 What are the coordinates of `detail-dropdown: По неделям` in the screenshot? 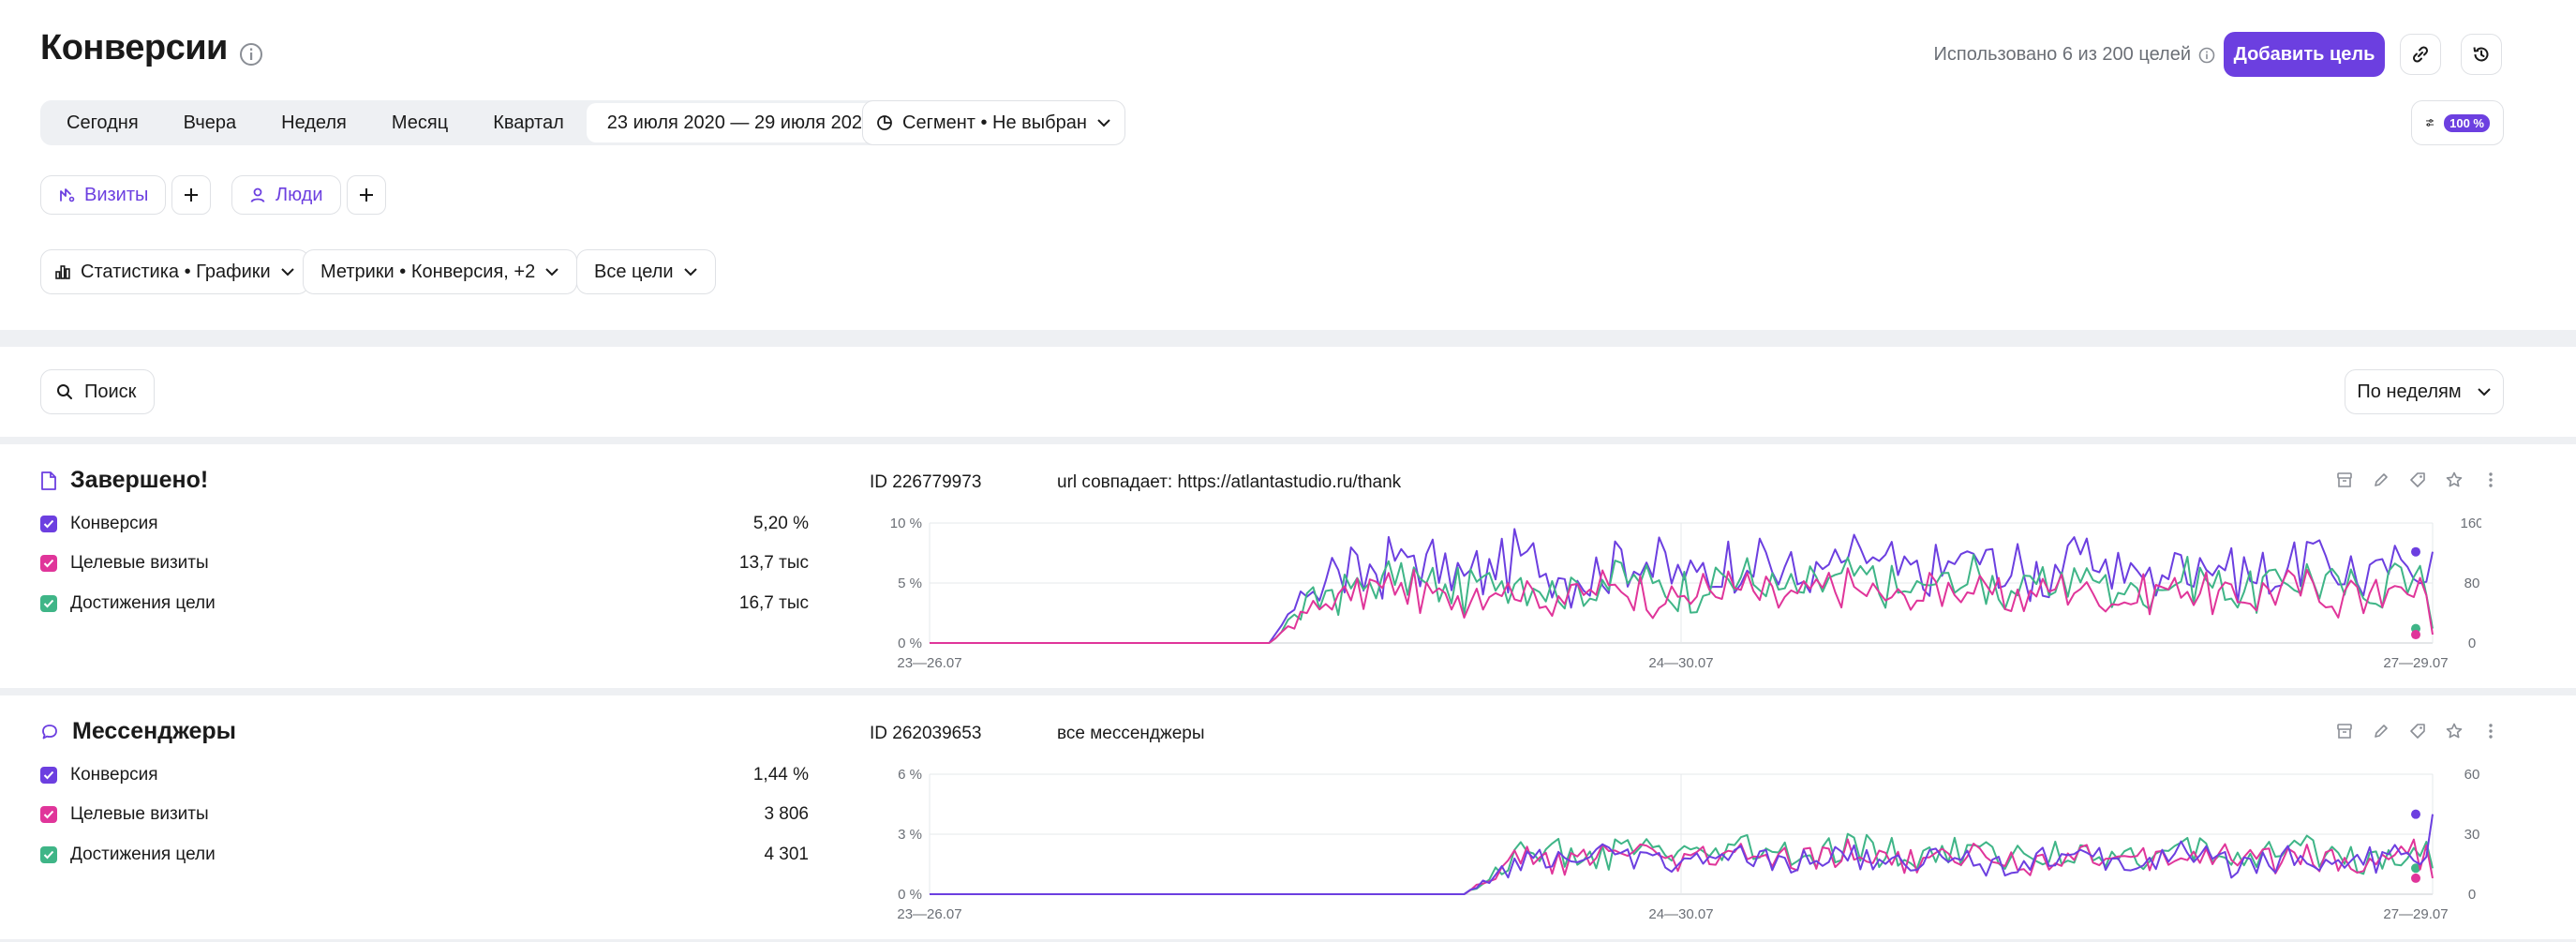 It's located at (2424, 392).